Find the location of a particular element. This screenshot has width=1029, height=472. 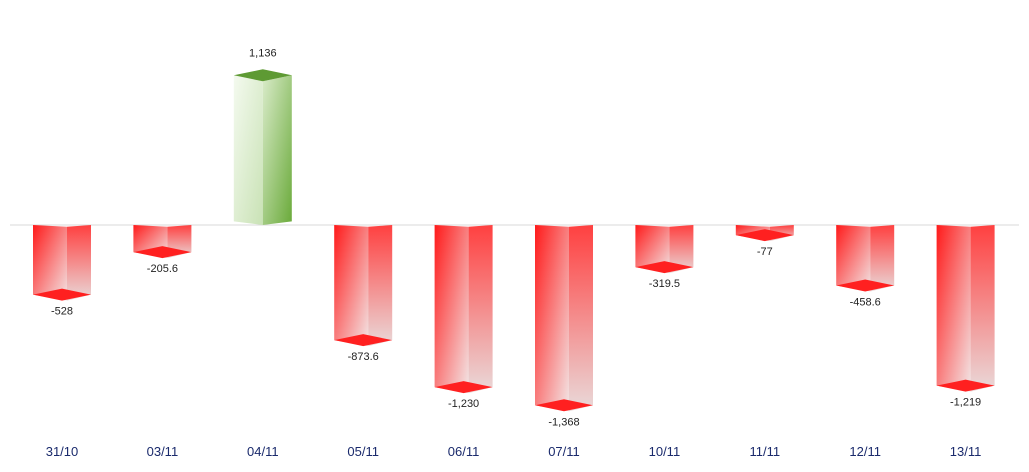

value-label: -77 is located at coordinates (765, 252).